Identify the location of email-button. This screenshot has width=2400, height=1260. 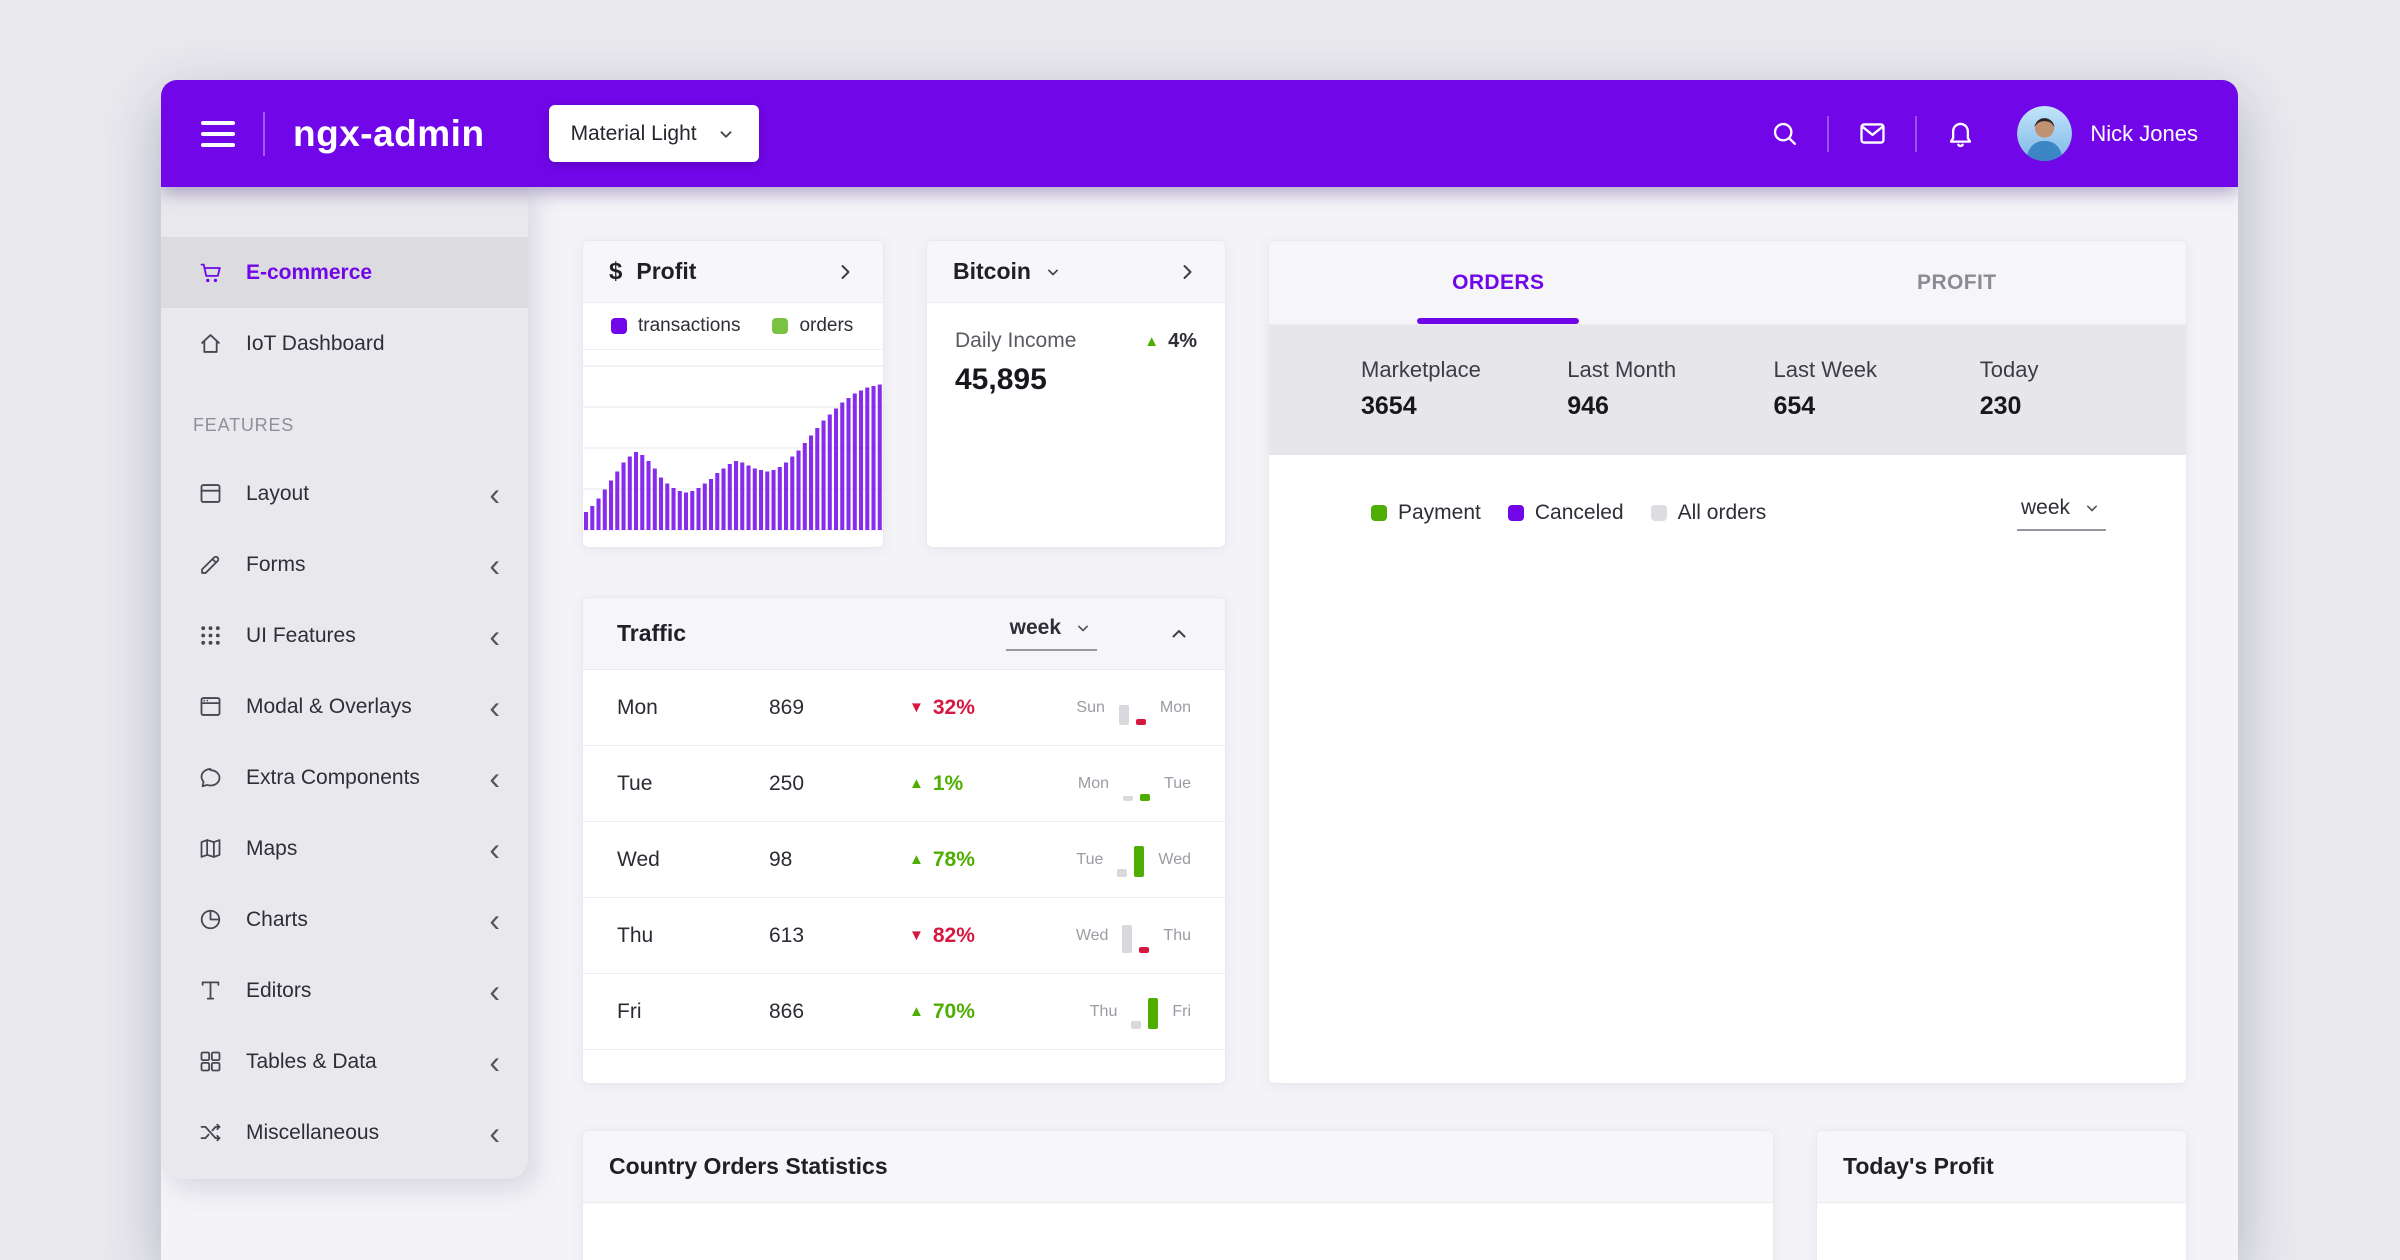
(1872, 134).